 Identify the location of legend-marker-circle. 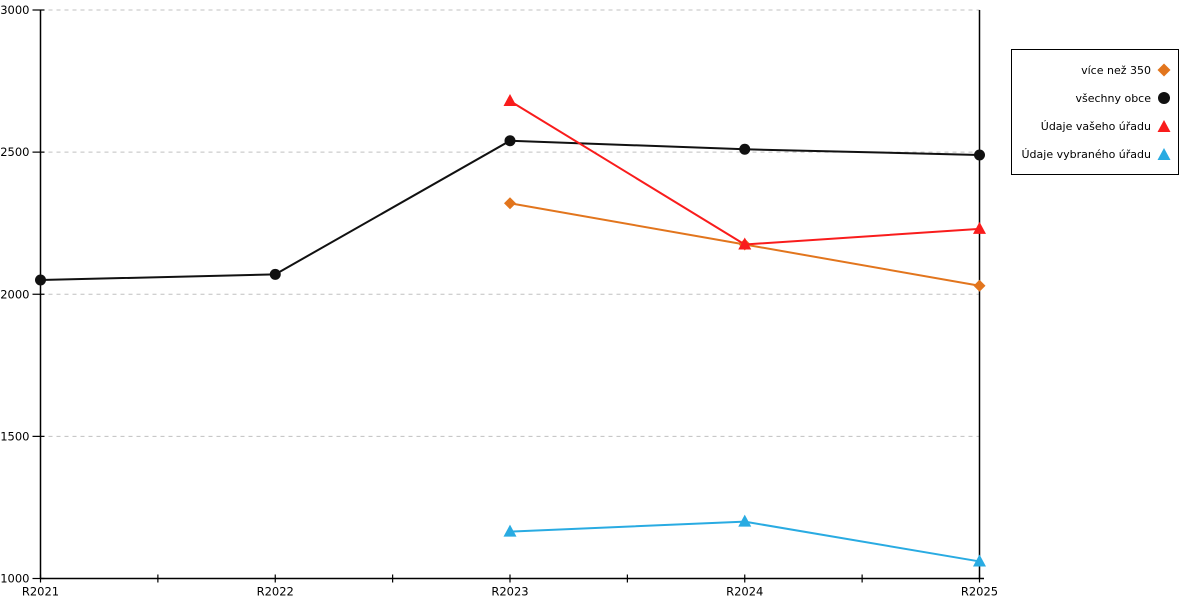
(1164, 98).